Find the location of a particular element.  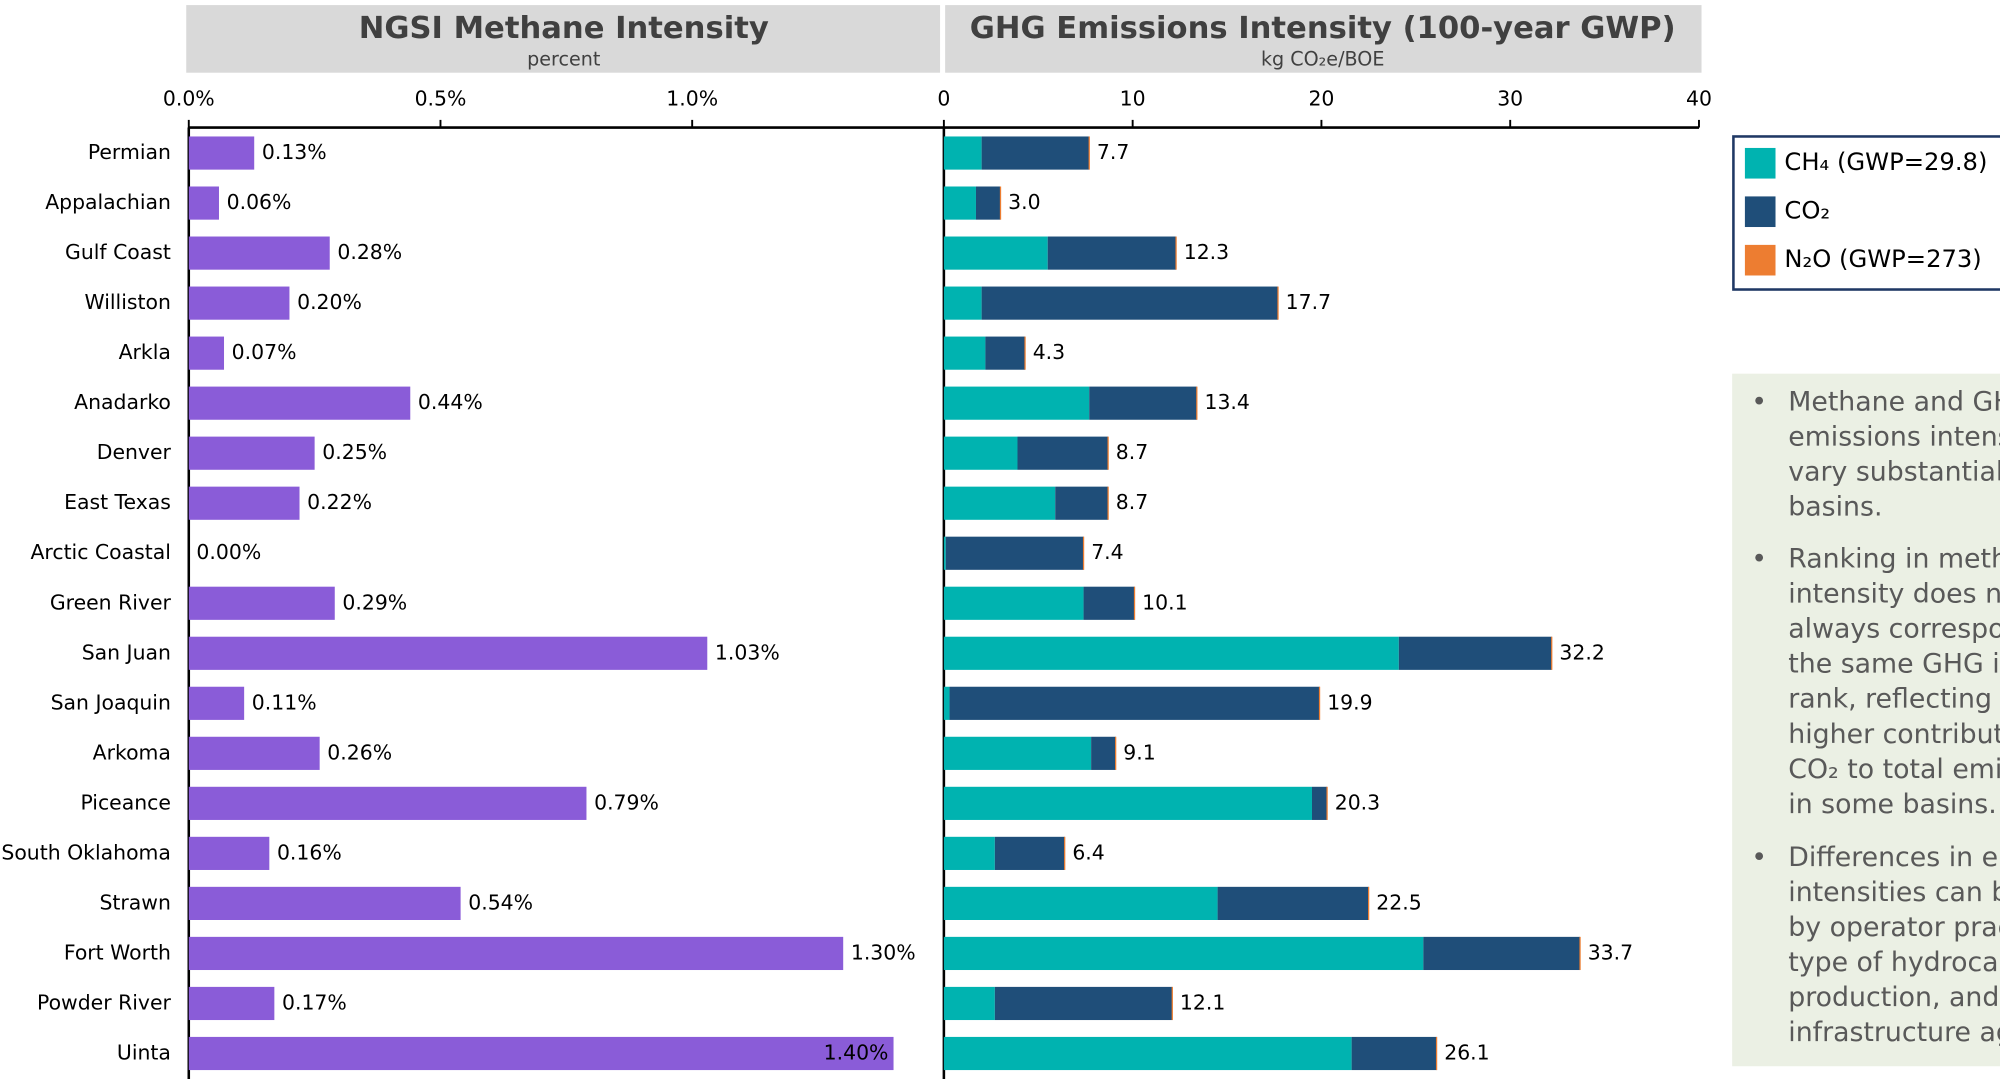

note-line: higher contribut is located at coordinates (1894, 734).